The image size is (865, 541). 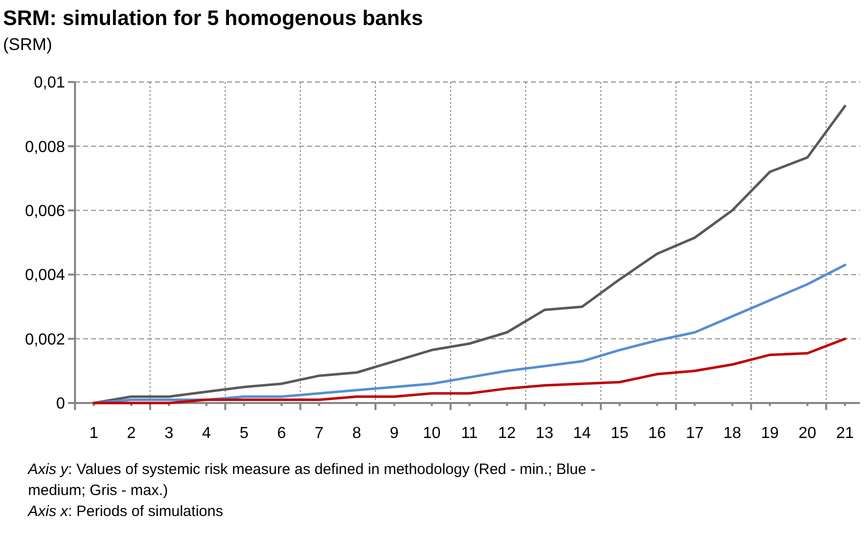 What do you see at coordinates (619, 433) in the screenshot?
I see `x-tick-label: 15` at bounding box center [619, 433].